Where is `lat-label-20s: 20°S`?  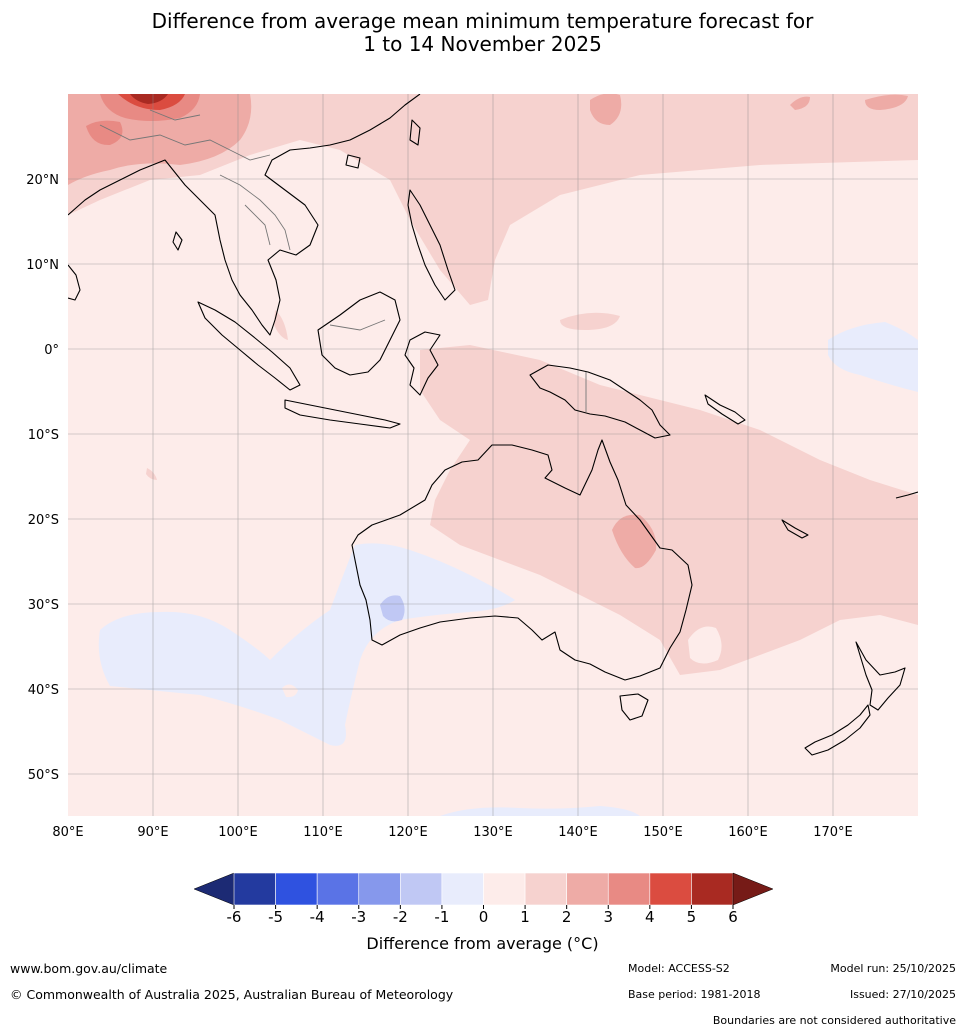
lat-label-20s: 20°S is located at coordinates (43, 520).